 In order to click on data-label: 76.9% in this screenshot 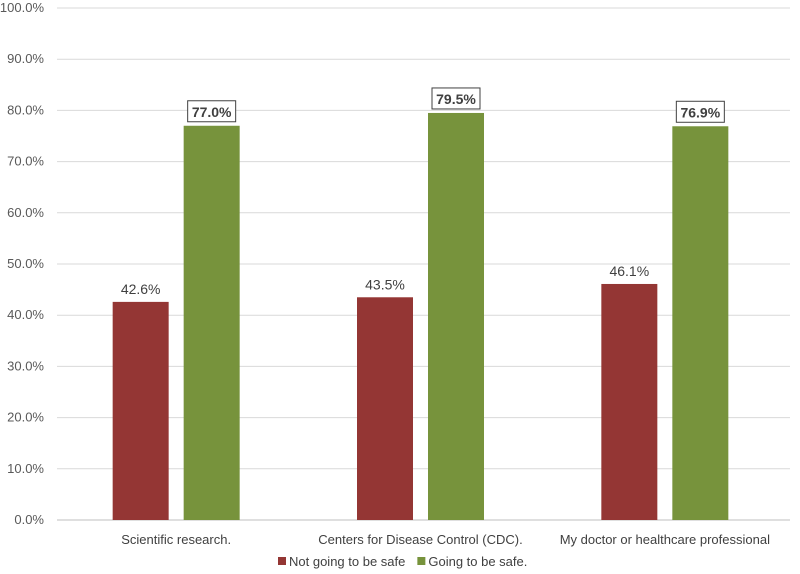, I will do `click(700, 112)`.